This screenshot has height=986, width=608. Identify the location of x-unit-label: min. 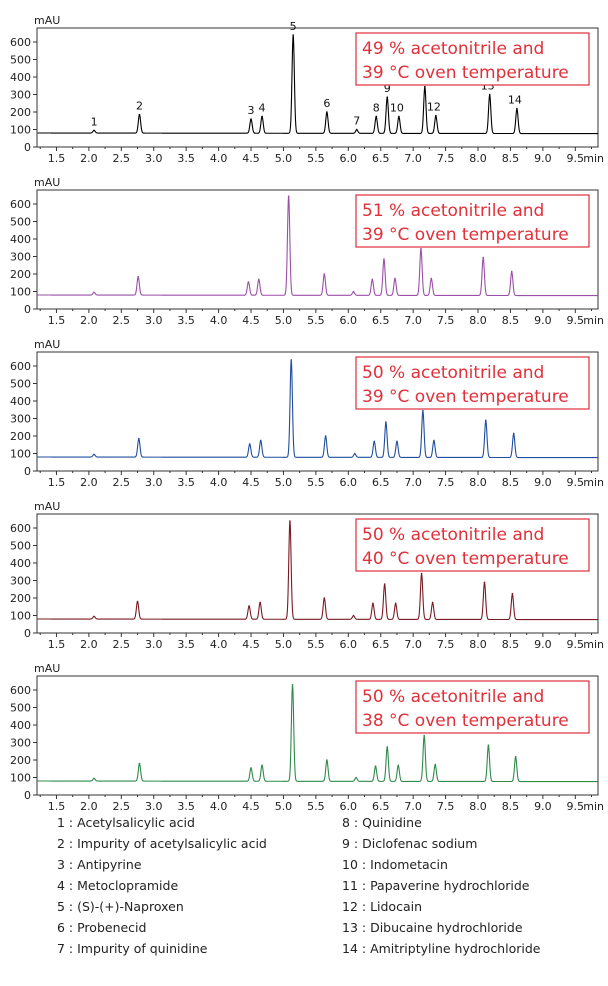
(593, 805).